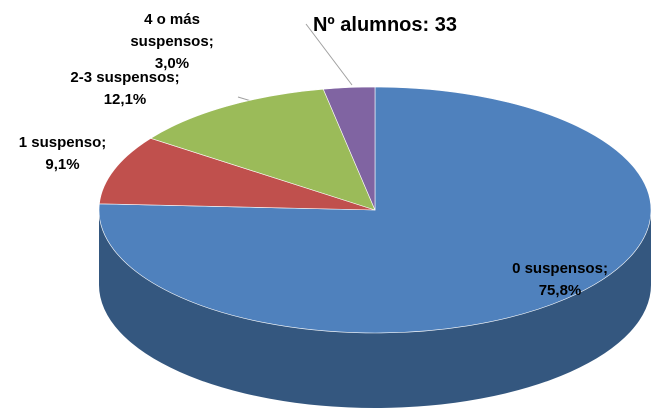 The image size is (651, 419). What do you see at coordinates (557, 268) in the screenshot?
I see `label-category: 0 suspensos` at bounding box center [557, 268].